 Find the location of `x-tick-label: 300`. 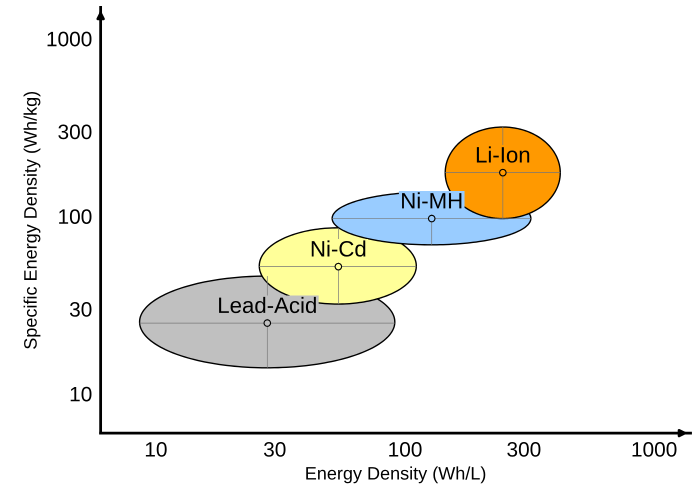

x-tick-label: 300 is located at coordinates (523, 449).